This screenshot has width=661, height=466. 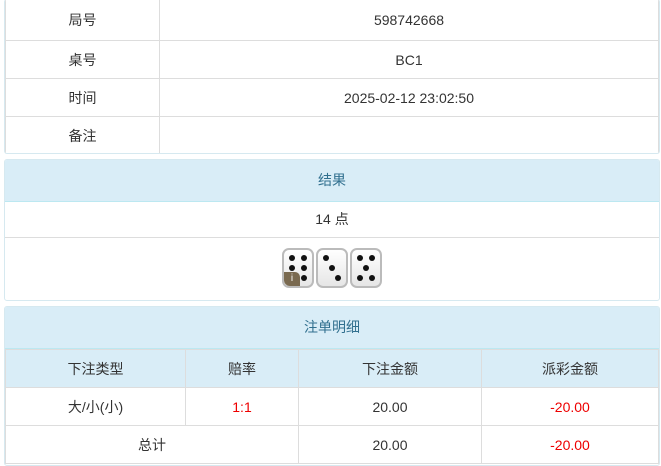 What do you see at coordinates (570, 444) in the screenshot?
I see `total-payout: -20.00` at bounding box center [570, 444].